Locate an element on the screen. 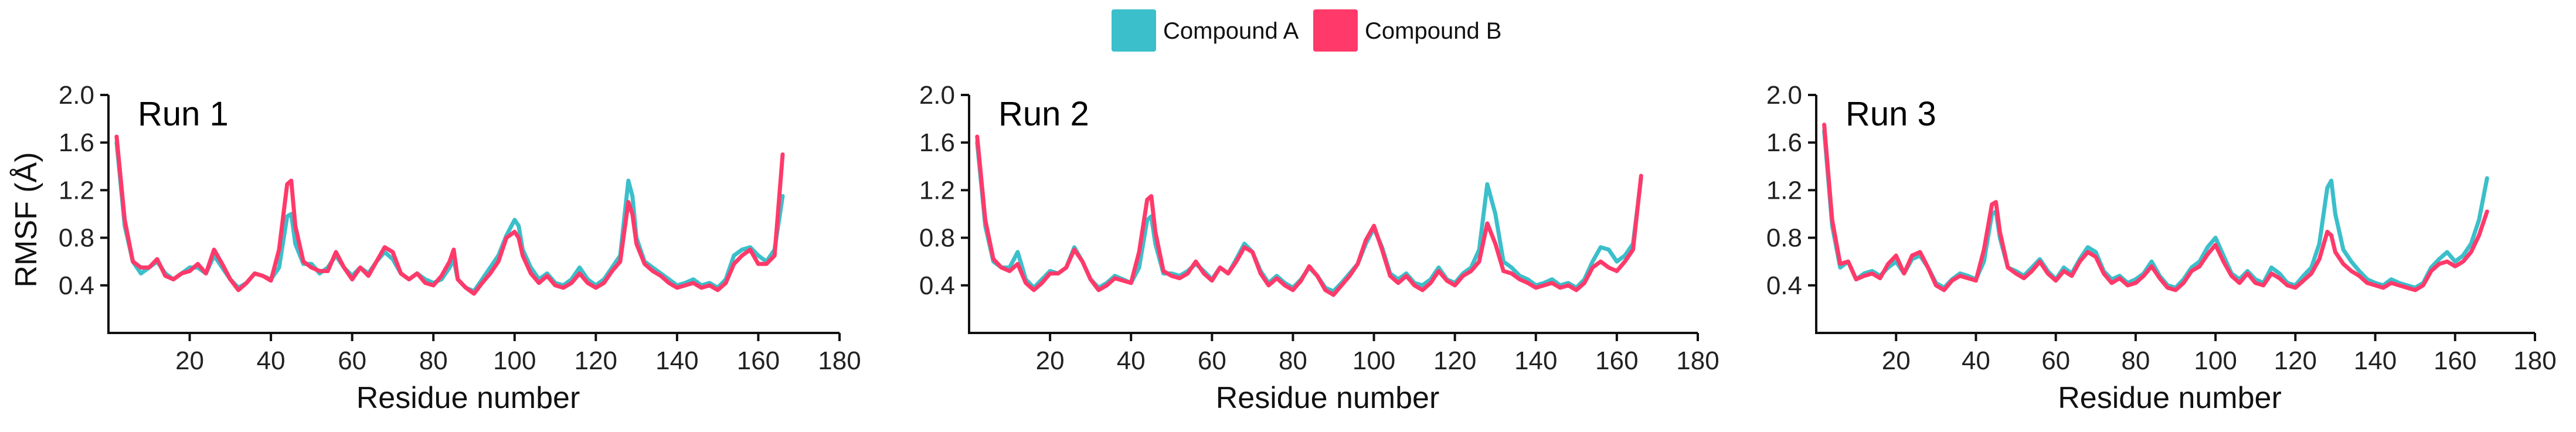  legend-label-compound-b: Compound B is located at coordinates (1433, 31).